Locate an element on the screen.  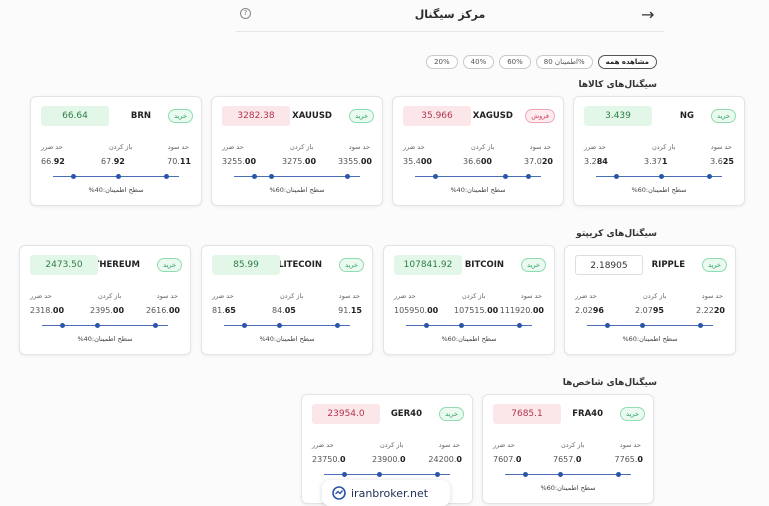
stop-loss-value: 2318.00 is located at coordinates (47, 310).